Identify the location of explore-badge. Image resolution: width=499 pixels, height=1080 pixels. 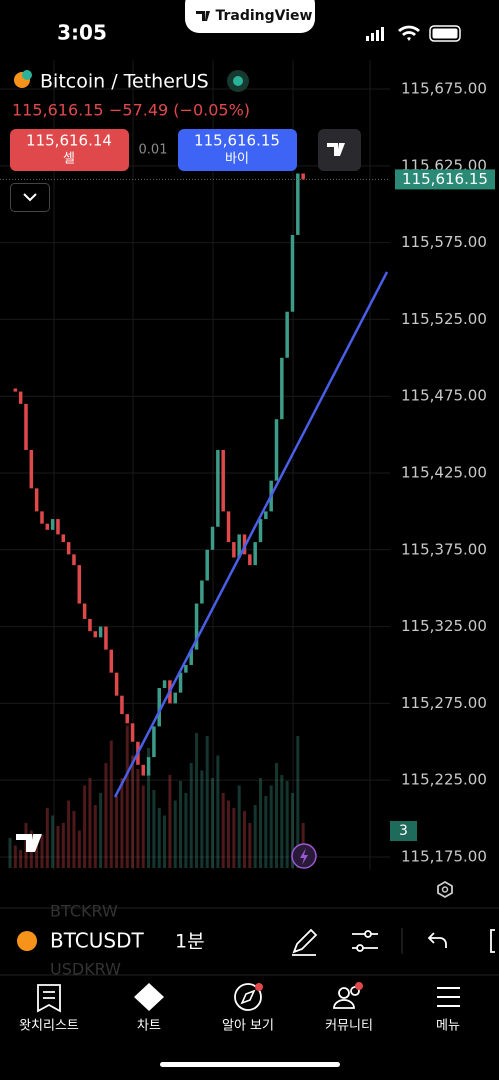
(259, 987).